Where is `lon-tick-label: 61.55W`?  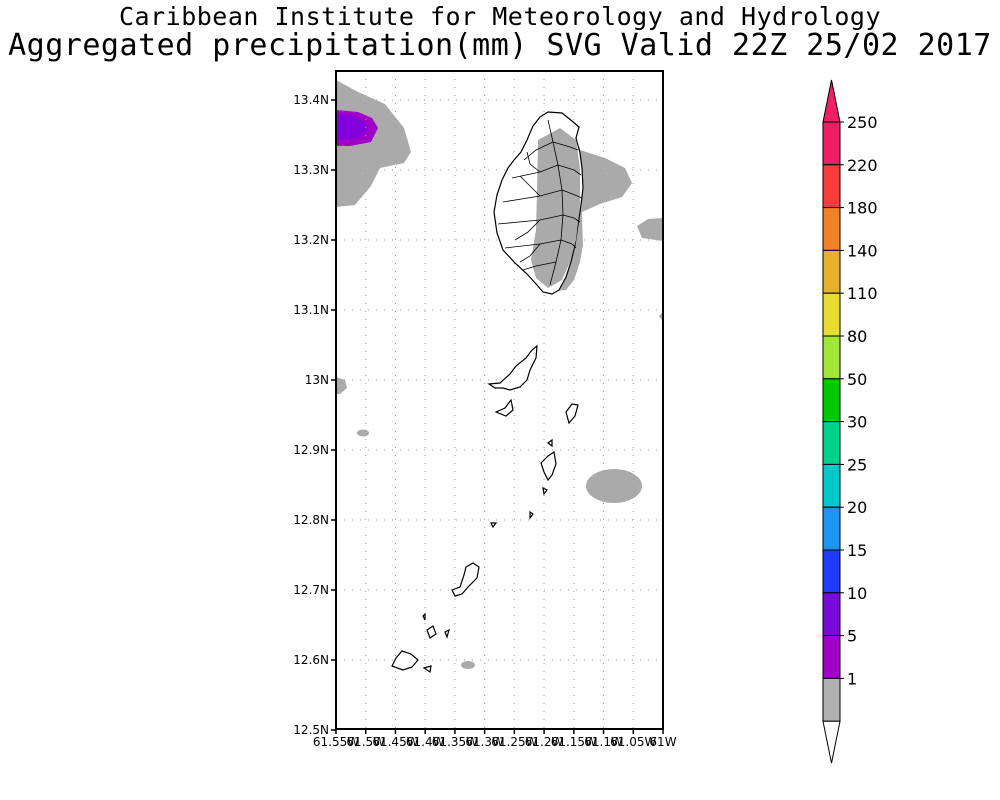 lon-tick-label: 61.55W is located at coordinates (336, 742).